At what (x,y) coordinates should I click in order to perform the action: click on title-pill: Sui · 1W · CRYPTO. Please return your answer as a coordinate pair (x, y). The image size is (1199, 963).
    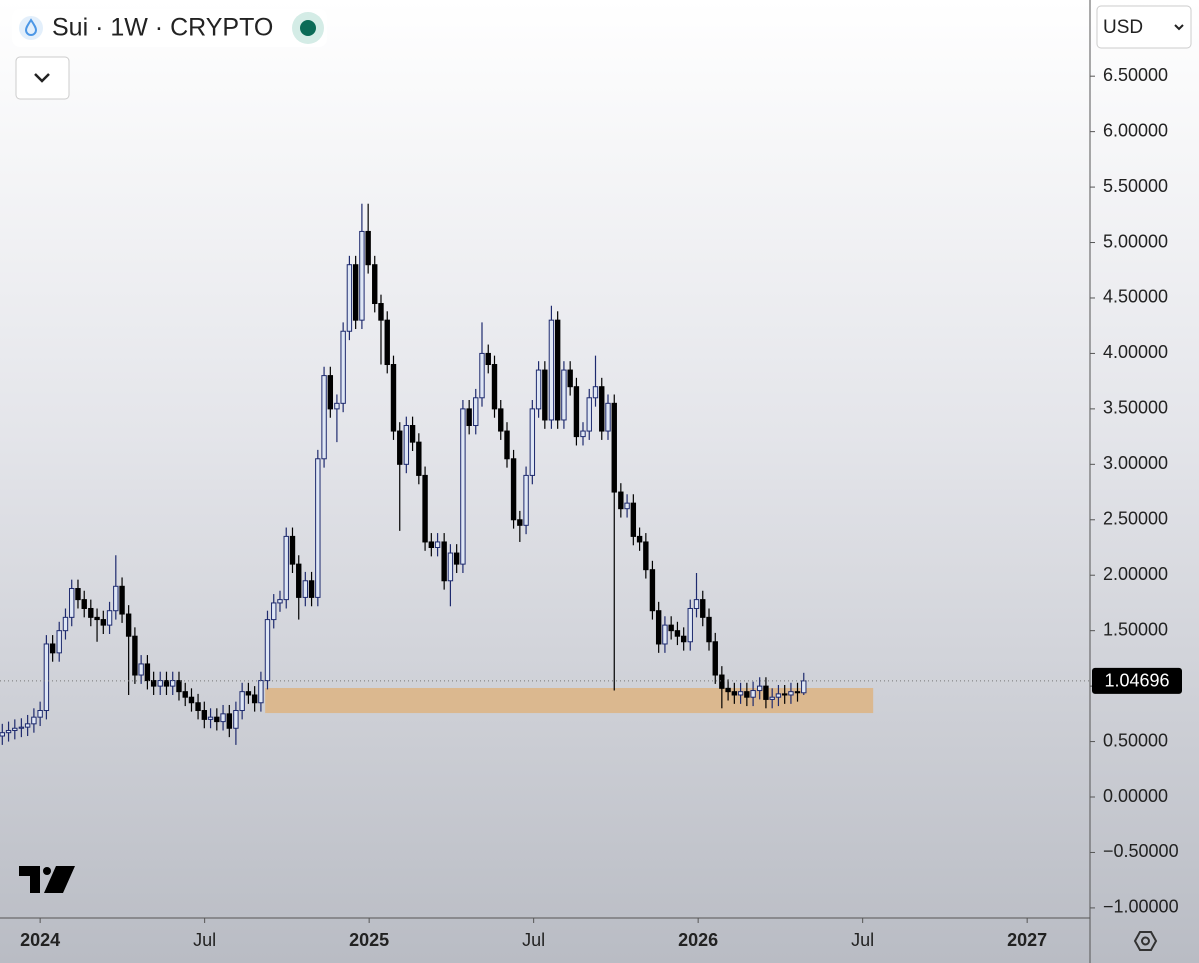
    Looking at the image, I should click on (169, 28).